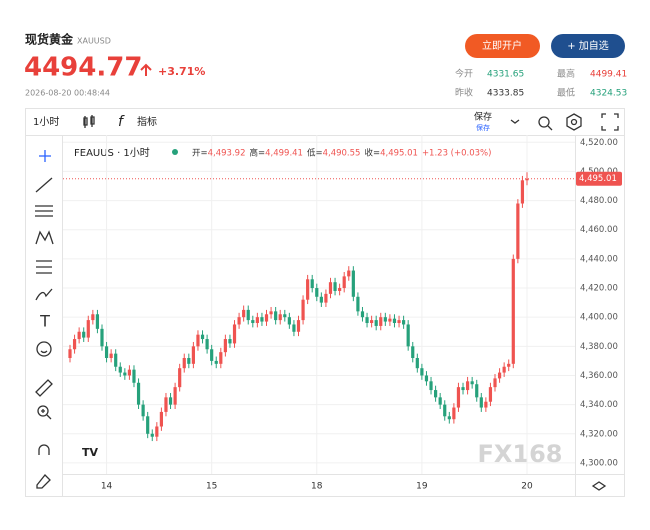 The width and height of the screenshot is (650, 530). Describe the element at coordinates (457, 154) in the screenshot. I see `legend-change: +1.23 (+0.03%)` at that location.